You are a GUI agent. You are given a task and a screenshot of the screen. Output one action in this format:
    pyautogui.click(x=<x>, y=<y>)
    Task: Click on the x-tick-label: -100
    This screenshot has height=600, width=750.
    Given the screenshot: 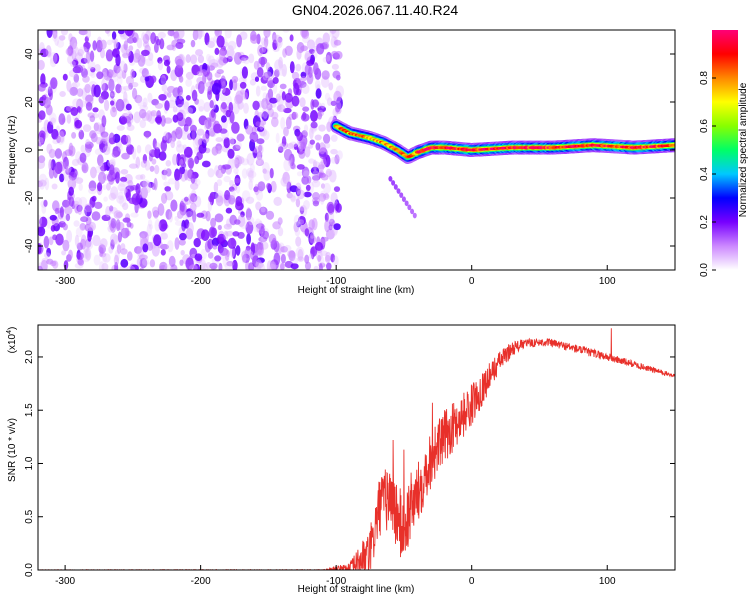 What is the action you would take?
    pyautogui.click(x=336, y=581)
    